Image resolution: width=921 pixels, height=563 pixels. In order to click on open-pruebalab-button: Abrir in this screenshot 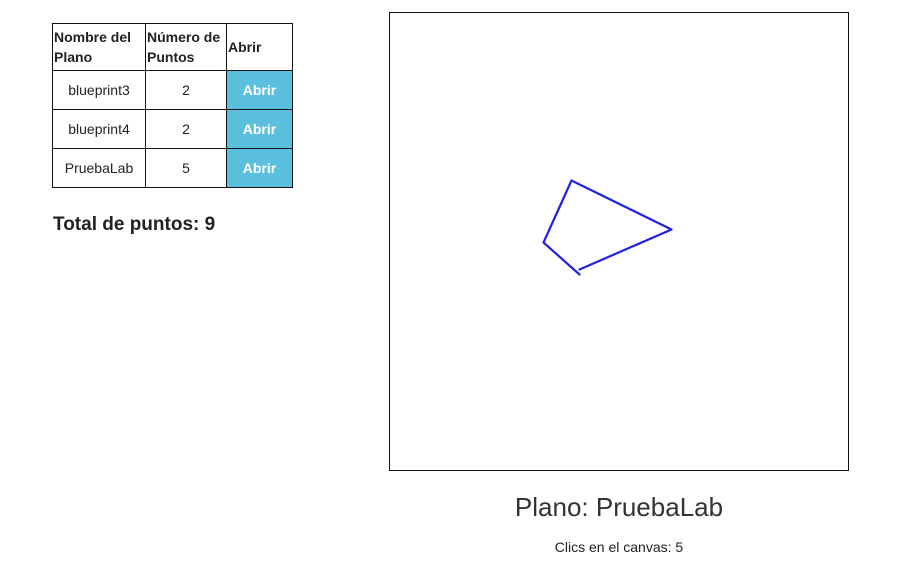, I will do `click(259, 168)`.